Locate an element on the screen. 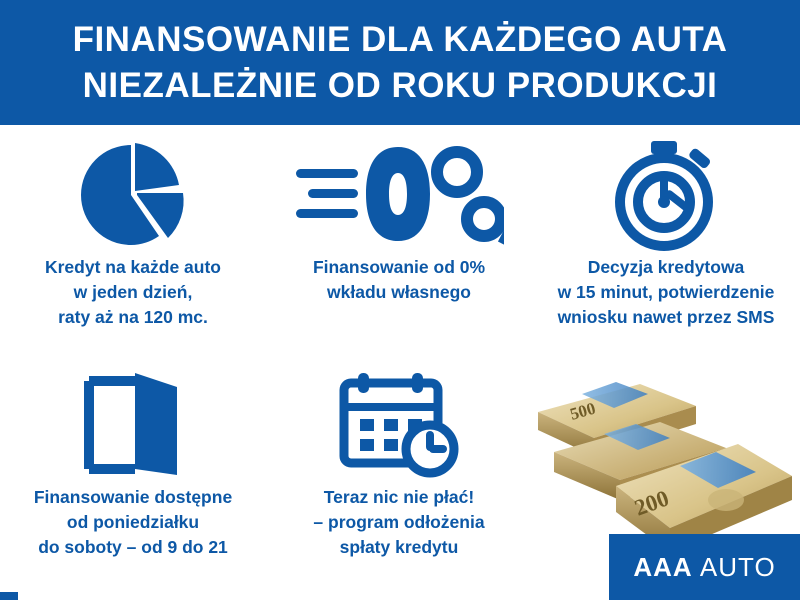 The height and width of the screenshot is (600, 800). zero-percent-icon is located at coordinates (399, 195).